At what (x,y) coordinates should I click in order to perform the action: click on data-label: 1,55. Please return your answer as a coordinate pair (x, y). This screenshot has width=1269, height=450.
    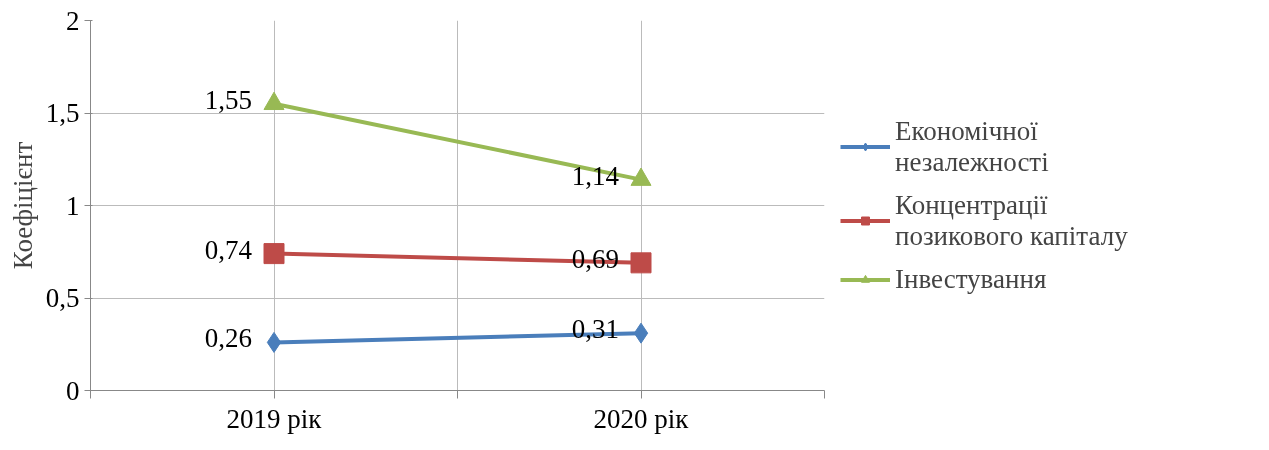
    Looking at the image, I should click on (228, 99).